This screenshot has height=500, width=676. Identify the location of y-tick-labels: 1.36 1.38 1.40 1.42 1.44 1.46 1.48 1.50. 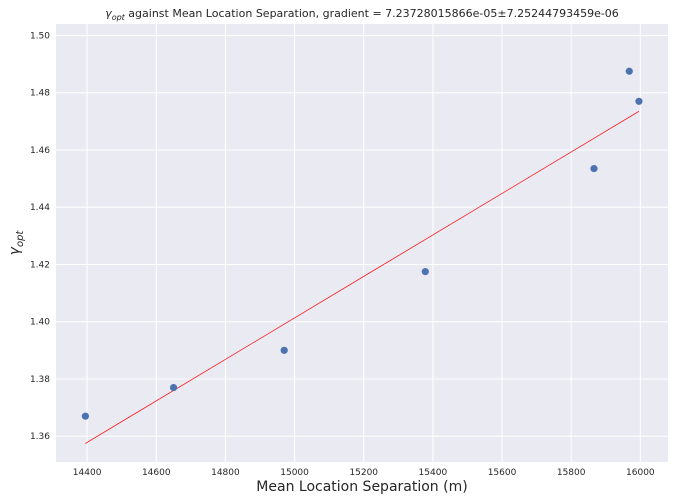
(40, 236).